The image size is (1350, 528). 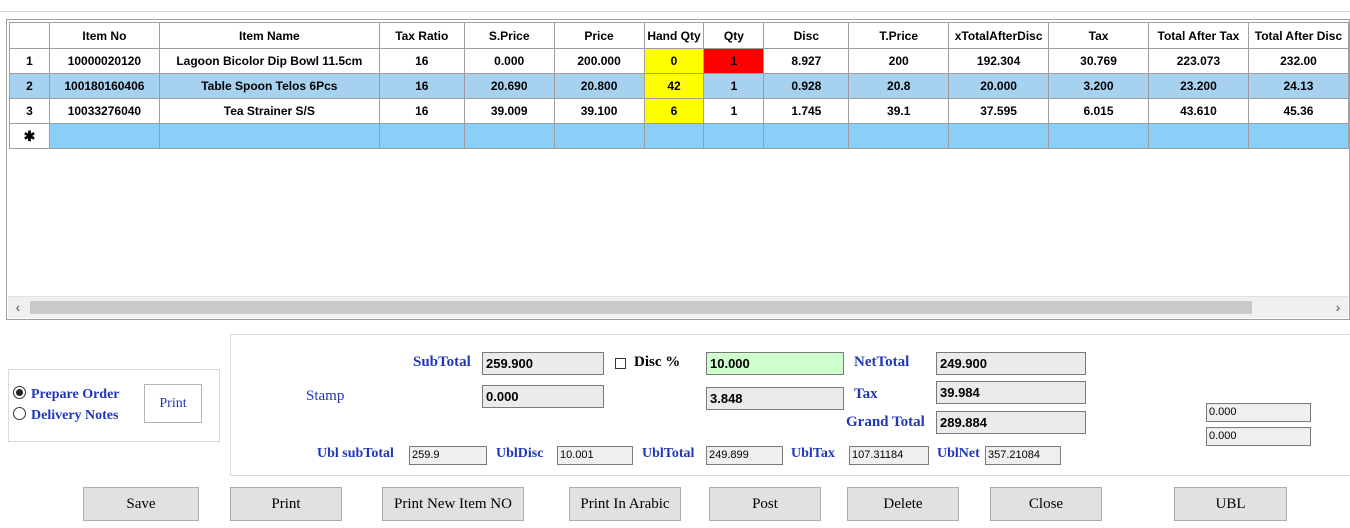 What do you see at coordinates (1098, 86) in the screenshot?
I see `cell-tax: 3.200` at bounding box center [1098, 86].